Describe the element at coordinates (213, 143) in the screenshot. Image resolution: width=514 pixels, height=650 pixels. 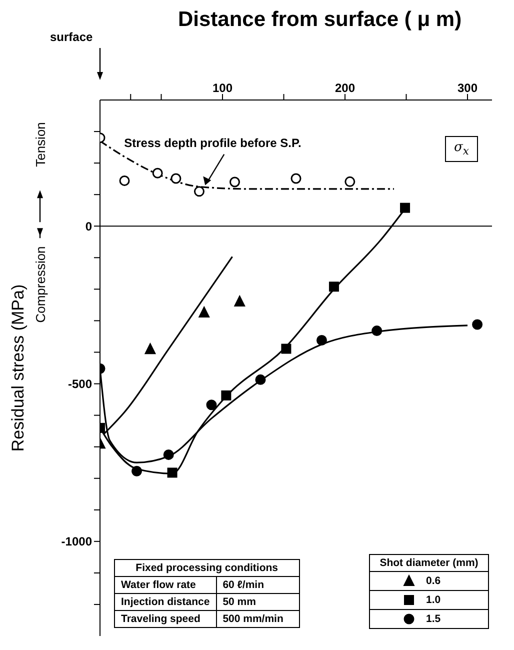
I see `annotation: Stress depth profile before S.P.` at that location.